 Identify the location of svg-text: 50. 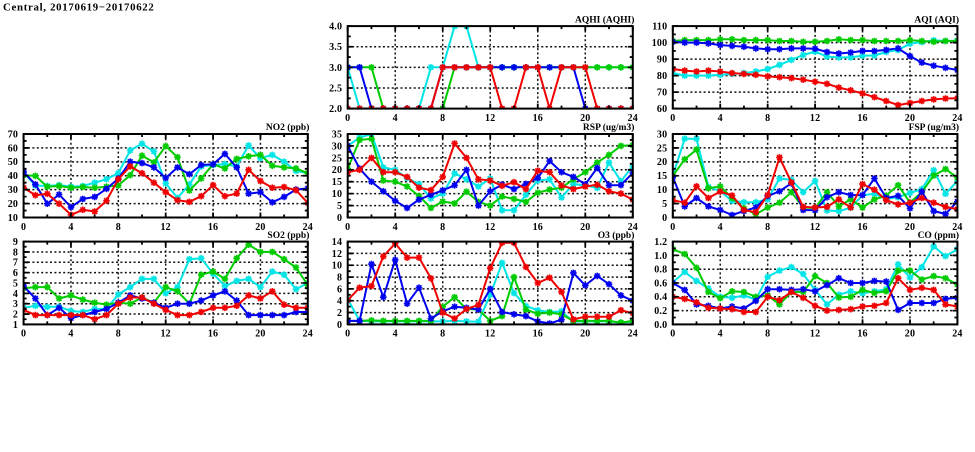
(13, 162).